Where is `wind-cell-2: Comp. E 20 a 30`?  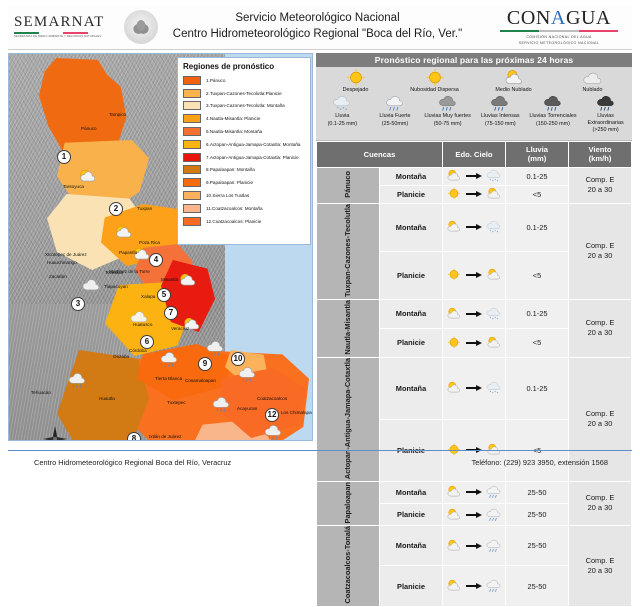 wind-cell-2: Comp. E 20 a 30 is located at coordinates (600, 251).